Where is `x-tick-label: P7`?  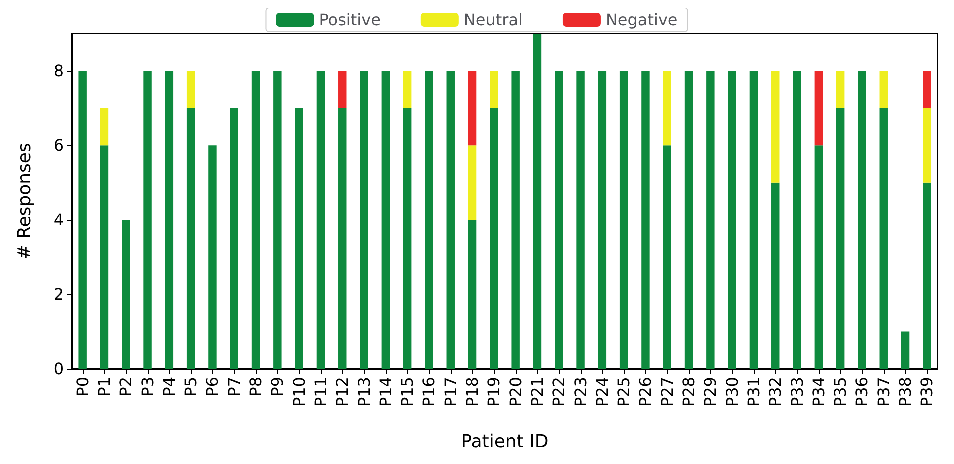
x-tick-label: P7 is located at coordinates (234, 387).